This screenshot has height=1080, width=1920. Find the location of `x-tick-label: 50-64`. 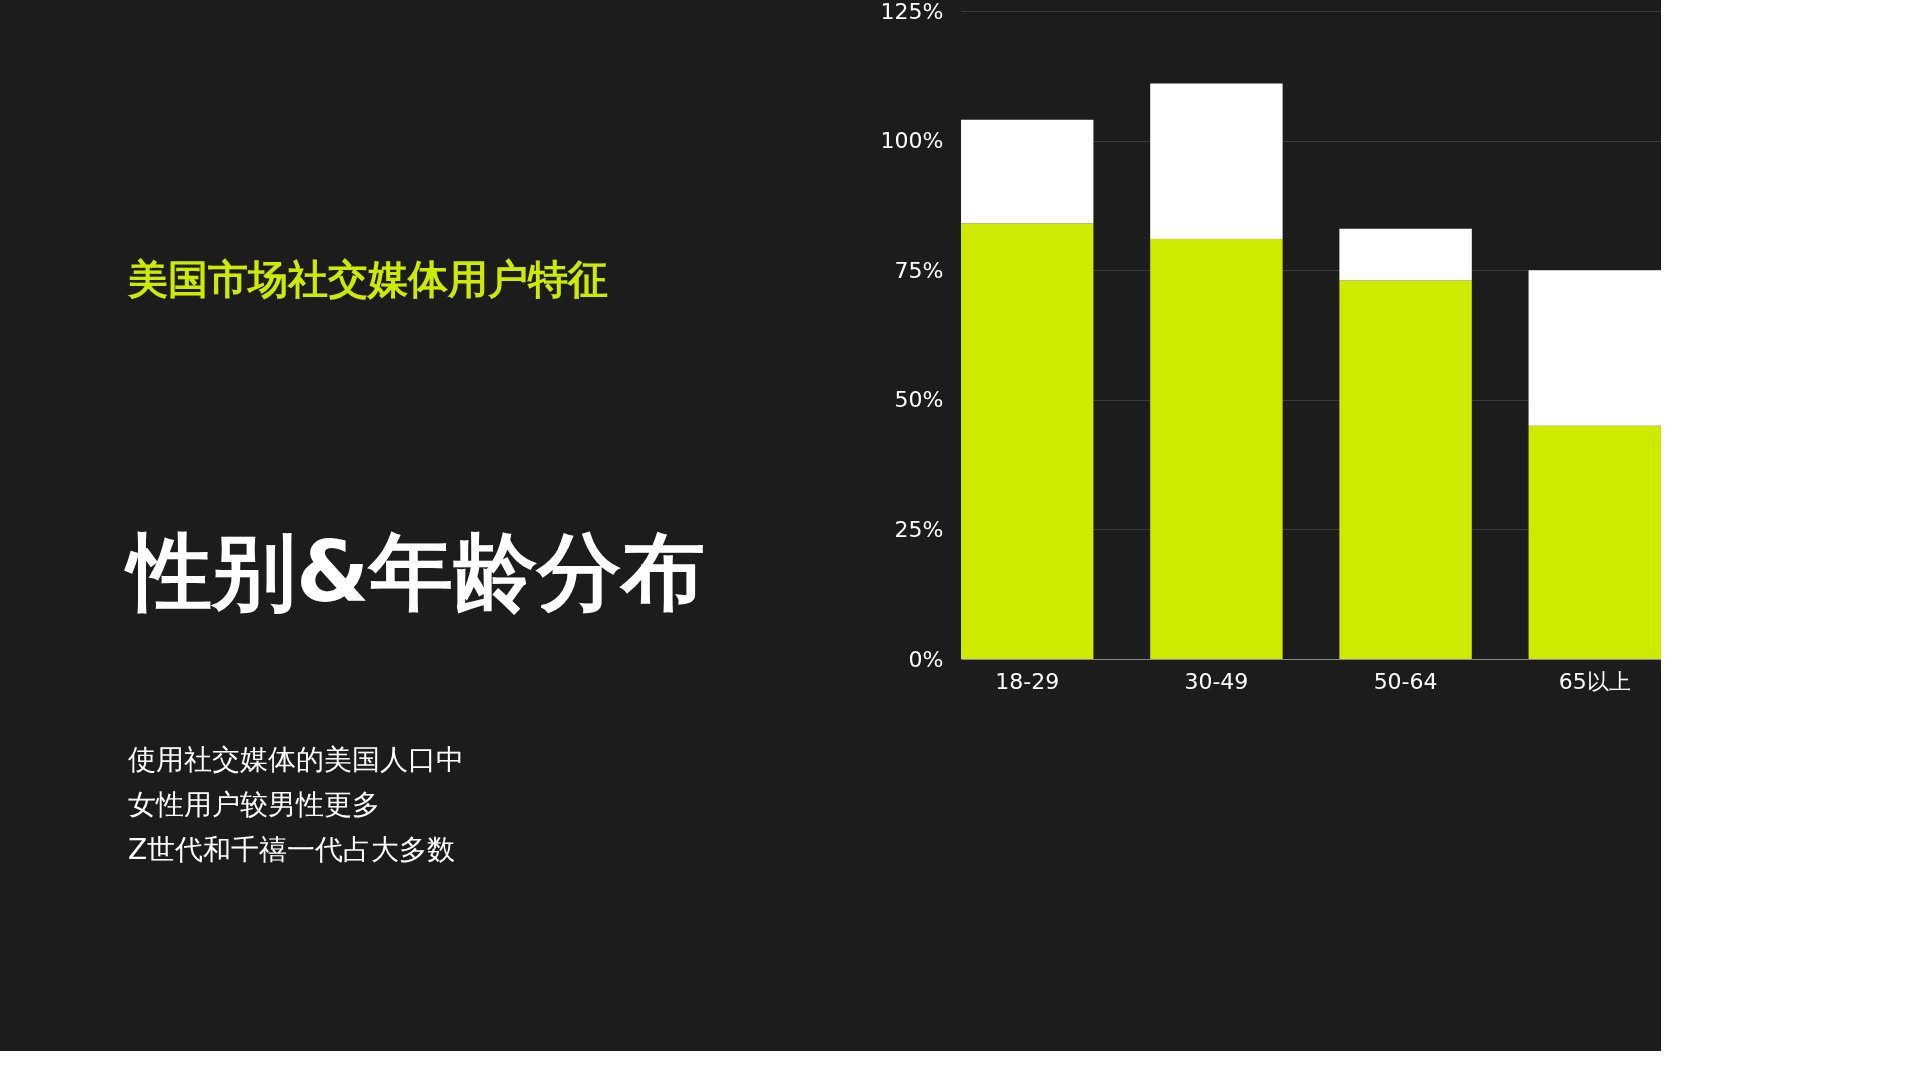

x-tick-label: 50-64 is located at coordinates (1405, 681).